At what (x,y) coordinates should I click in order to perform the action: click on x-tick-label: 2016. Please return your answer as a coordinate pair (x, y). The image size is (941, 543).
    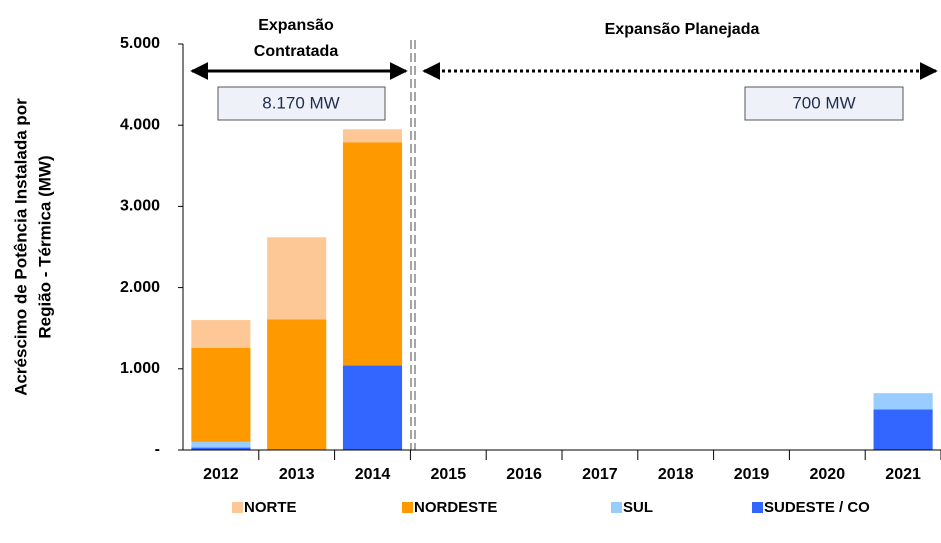
    Looking at the image, I should click on (524, 474).